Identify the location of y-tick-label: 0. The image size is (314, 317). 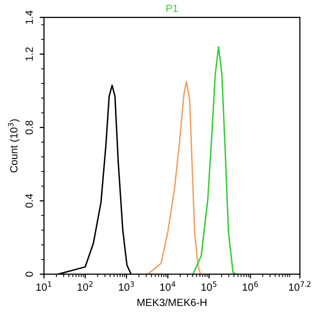
(29, 274).